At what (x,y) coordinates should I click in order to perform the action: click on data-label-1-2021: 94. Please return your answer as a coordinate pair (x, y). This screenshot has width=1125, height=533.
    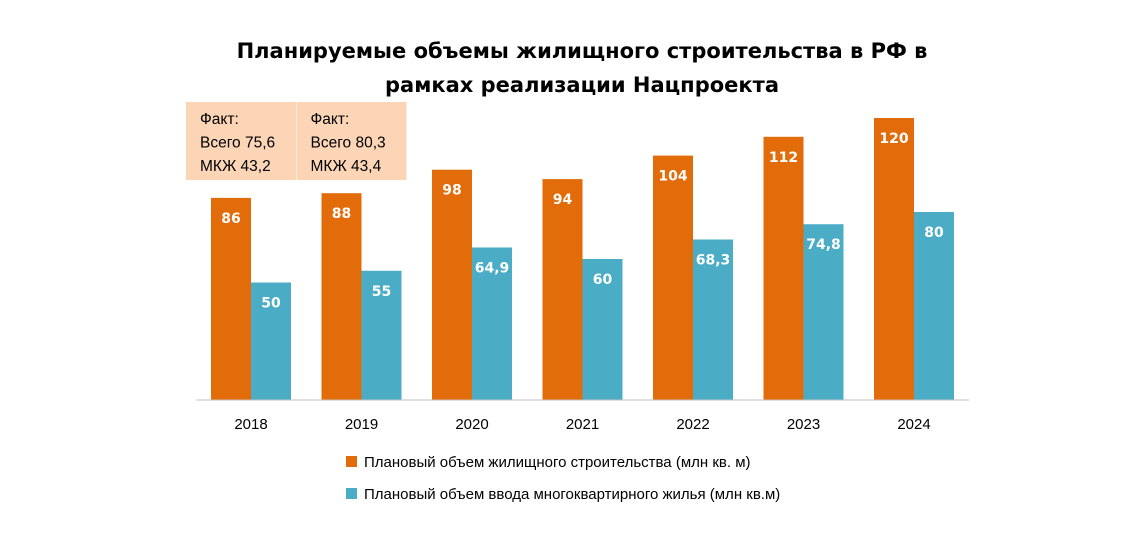
    Looking at the image, I should click on (563, 200).